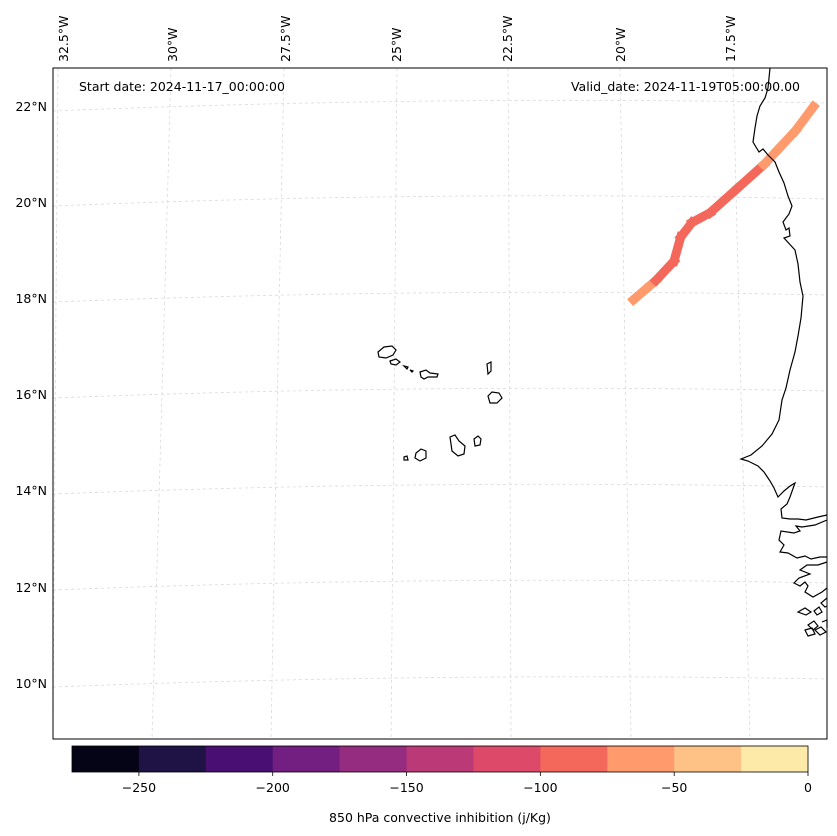  What do you see at coordinates (685, 86) in the screenshot?
I see `valid-date-label: Valid_date: 2024-11-19T05:00:00.00` at bounding box center [685, 86].